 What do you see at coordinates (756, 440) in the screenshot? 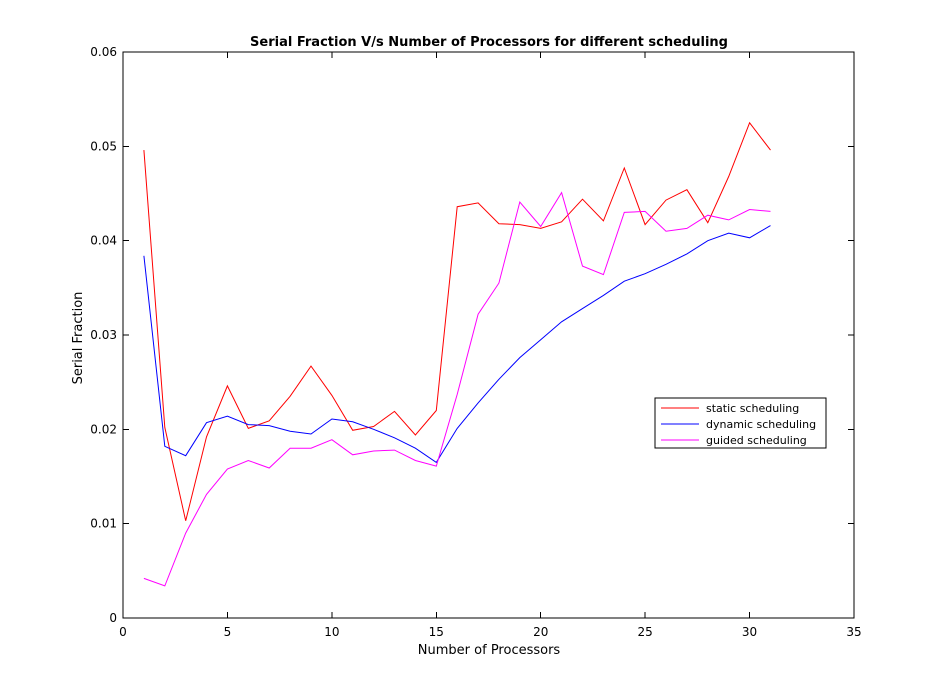
I see `legend-label: guided scheduling` at bounding box center [756, 440].